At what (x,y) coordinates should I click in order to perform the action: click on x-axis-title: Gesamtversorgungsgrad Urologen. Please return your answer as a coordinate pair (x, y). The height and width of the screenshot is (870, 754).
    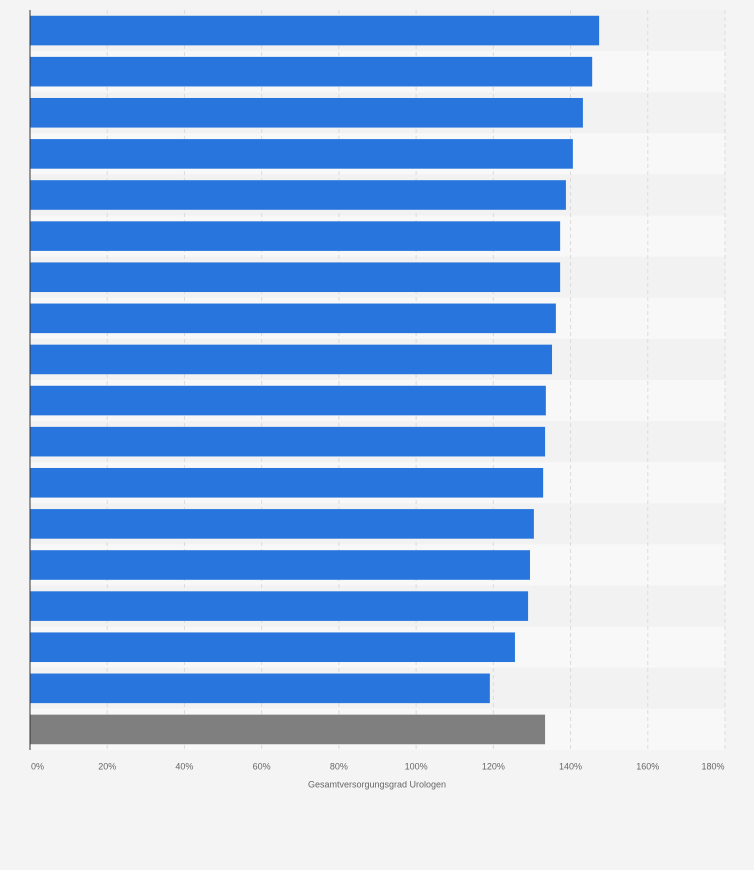
    Looking at the image, I should click on (377, 784).